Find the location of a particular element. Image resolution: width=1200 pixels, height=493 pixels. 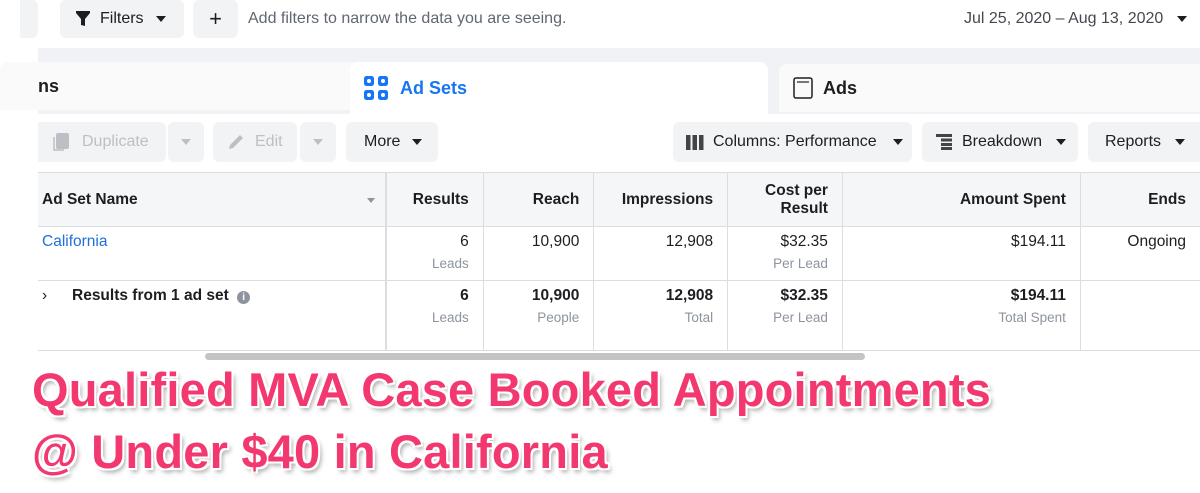

overlay-caption-line1: Qualified MVA Case Booked Appointments is located at coordinates (512, 389).